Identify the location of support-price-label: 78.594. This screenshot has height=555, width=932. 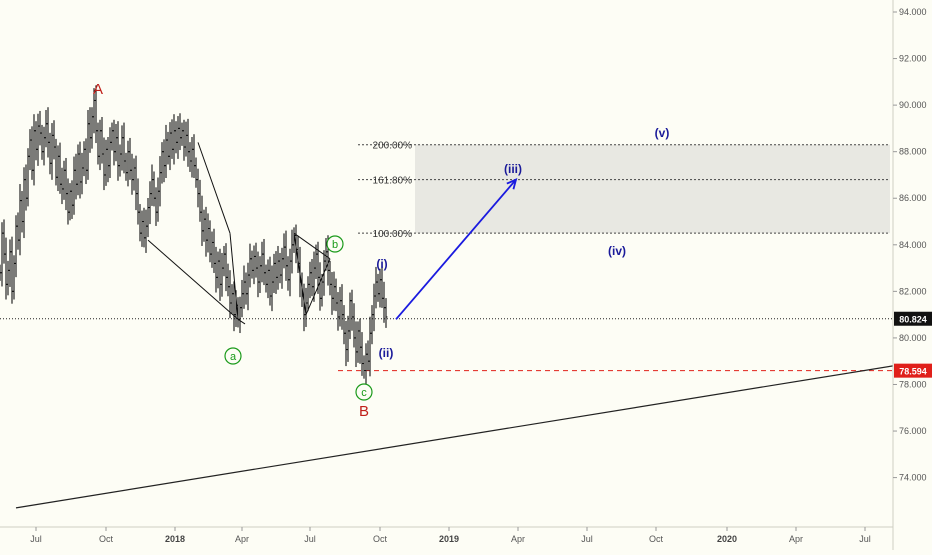
(913, 372).